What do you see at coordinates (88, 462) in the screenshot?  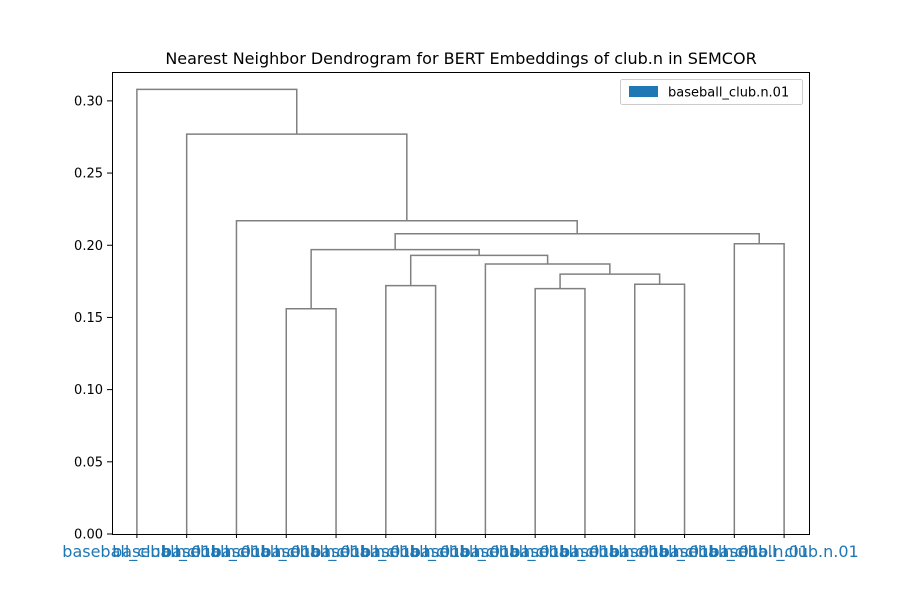 I see `y-tick-label: 0.05` at bounding box center [88, 462].